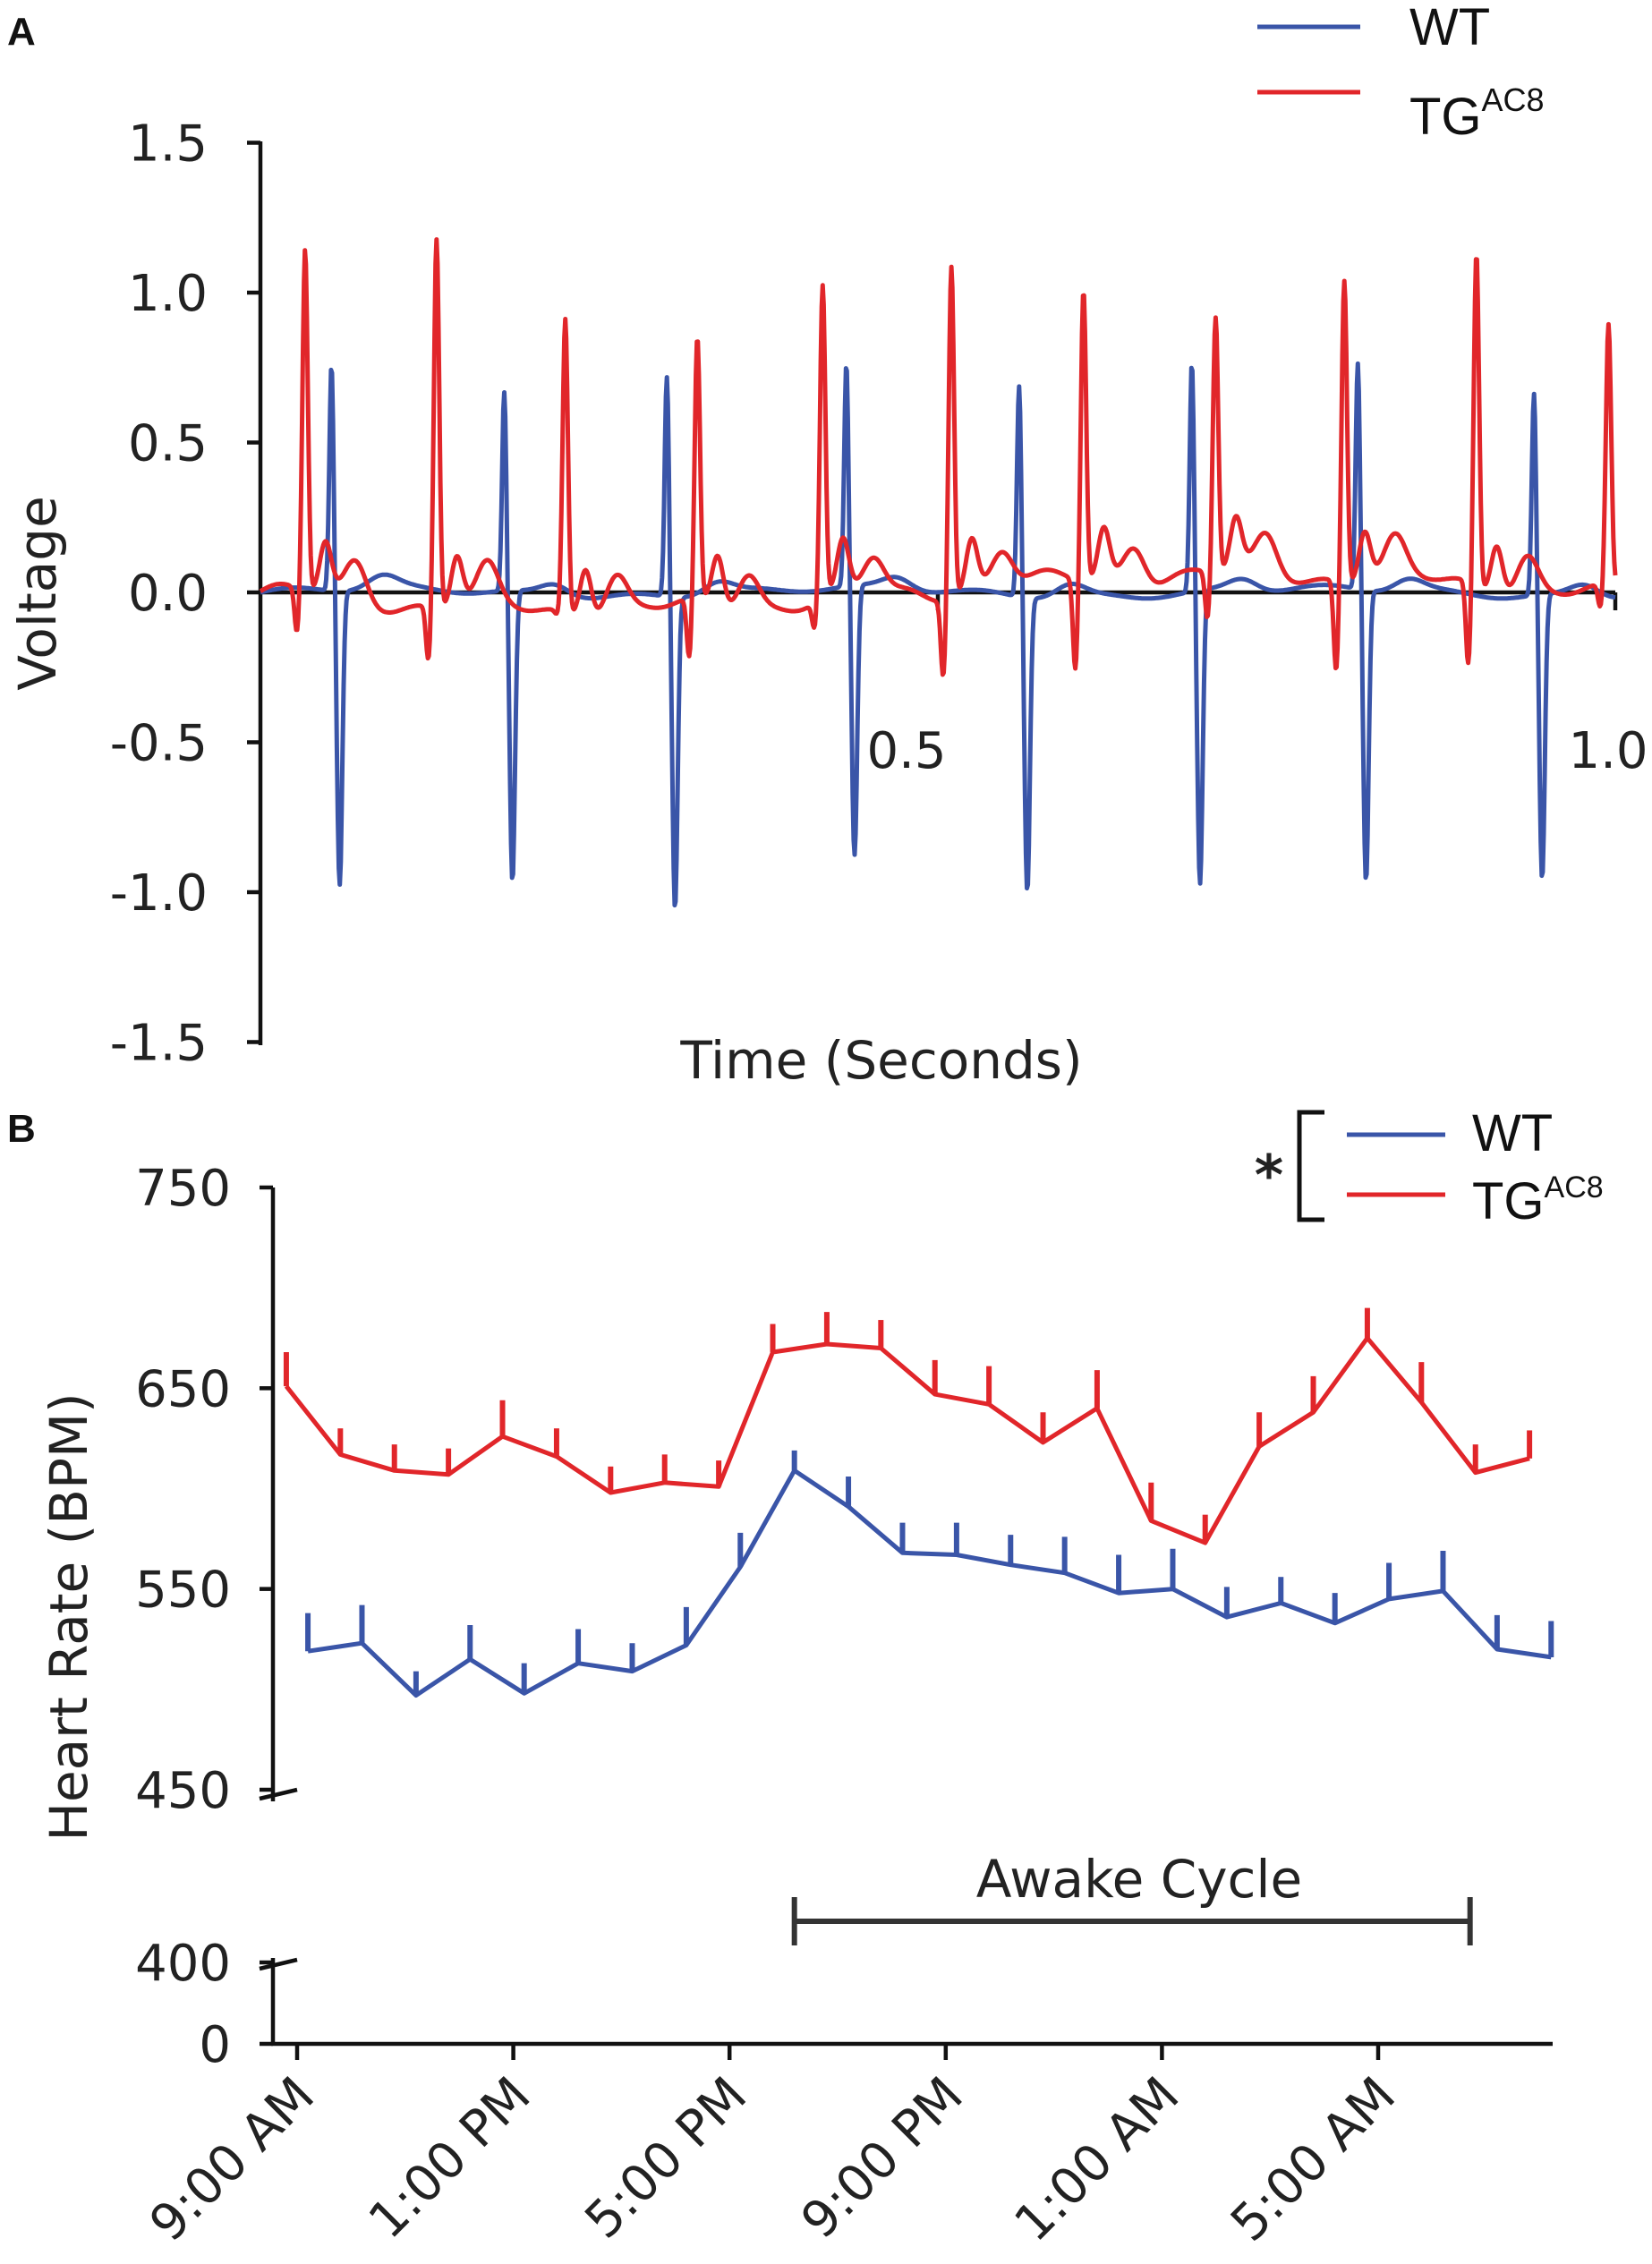 This screenshot has width=1652, height=2264. I want to click on panel-a-y-label: Voltage, so click(37, 593).